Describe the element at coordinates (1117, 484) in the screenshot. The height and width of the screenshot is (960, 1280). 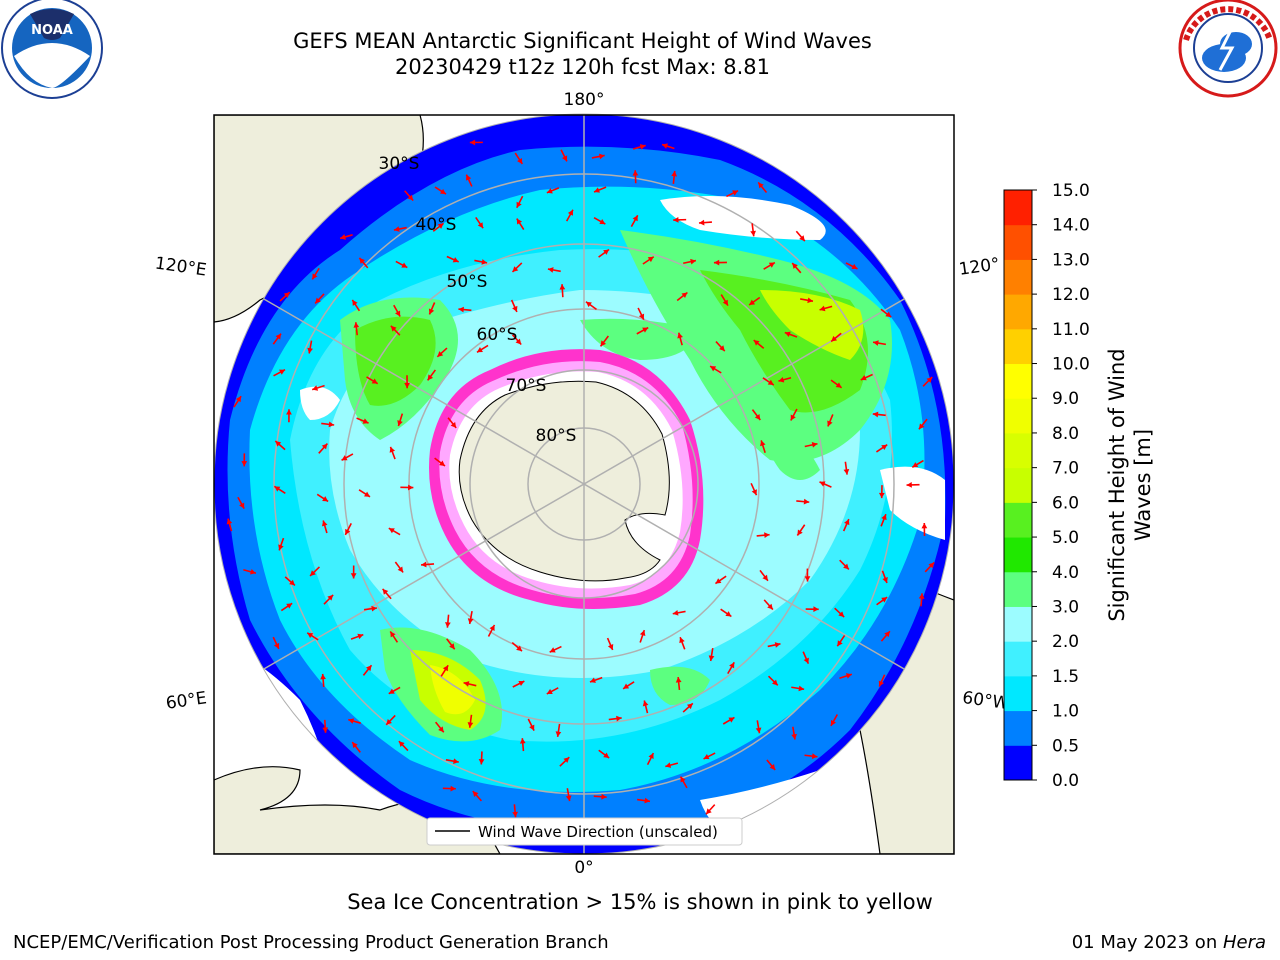
I see `colorbar-label-line1: Significant Height of Wind` at that location.